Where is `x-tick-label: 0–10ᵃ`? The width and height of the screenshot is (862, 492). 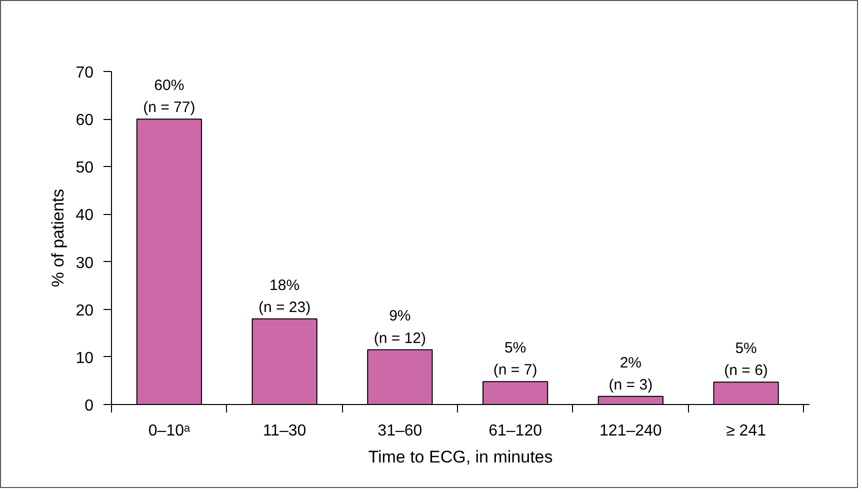
x-tick-label: 0–10ᵃ is located at coordinates (170, 431).